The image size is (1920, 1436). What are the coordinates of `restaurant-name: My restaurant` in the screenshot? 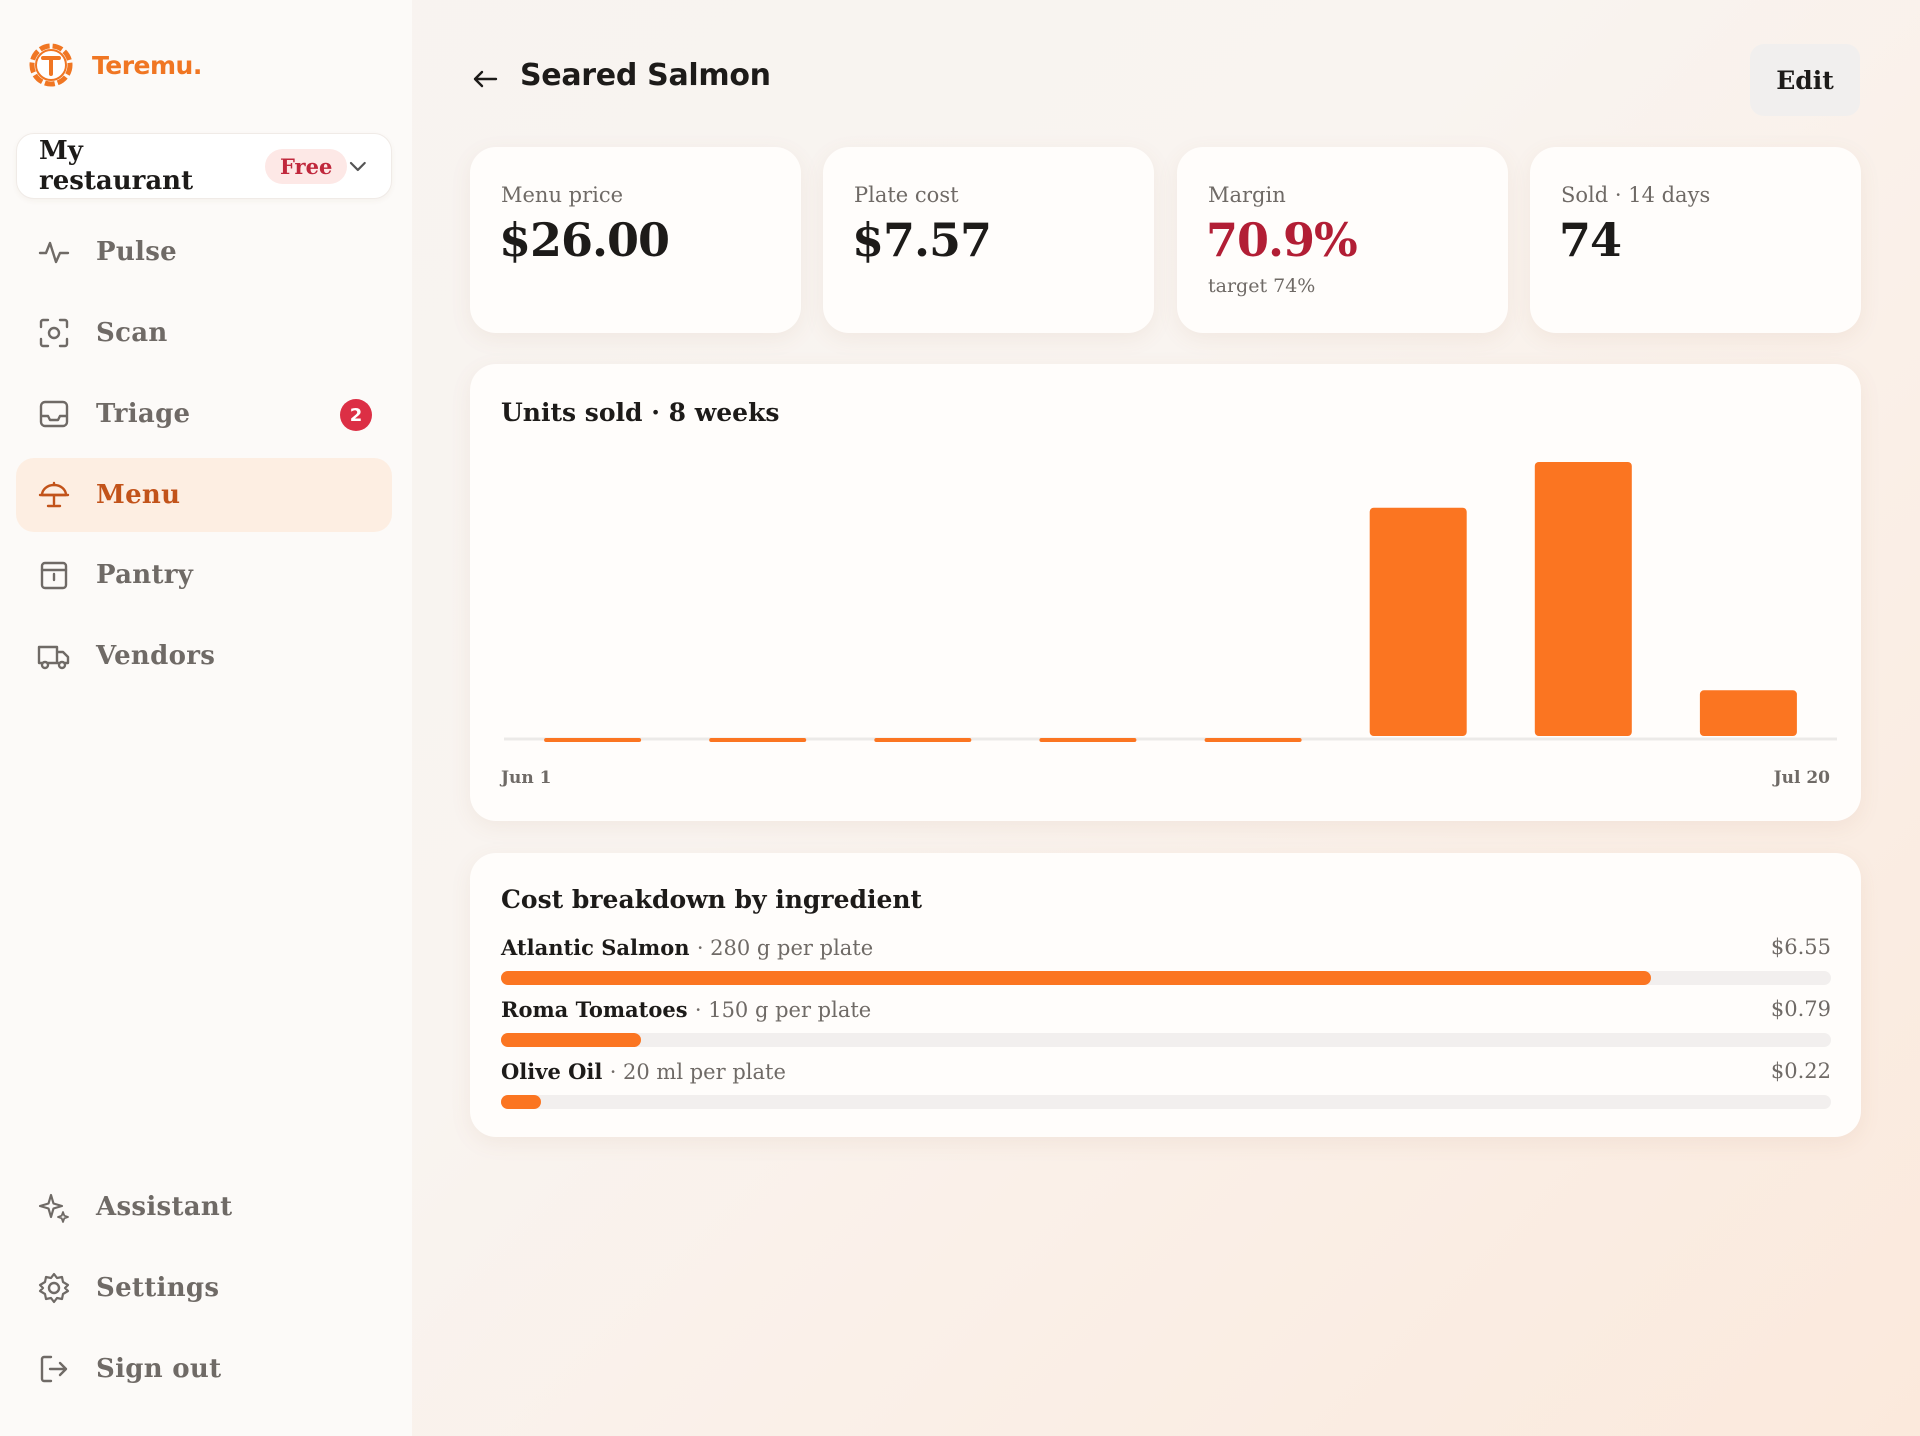 It's located at (116, 166).